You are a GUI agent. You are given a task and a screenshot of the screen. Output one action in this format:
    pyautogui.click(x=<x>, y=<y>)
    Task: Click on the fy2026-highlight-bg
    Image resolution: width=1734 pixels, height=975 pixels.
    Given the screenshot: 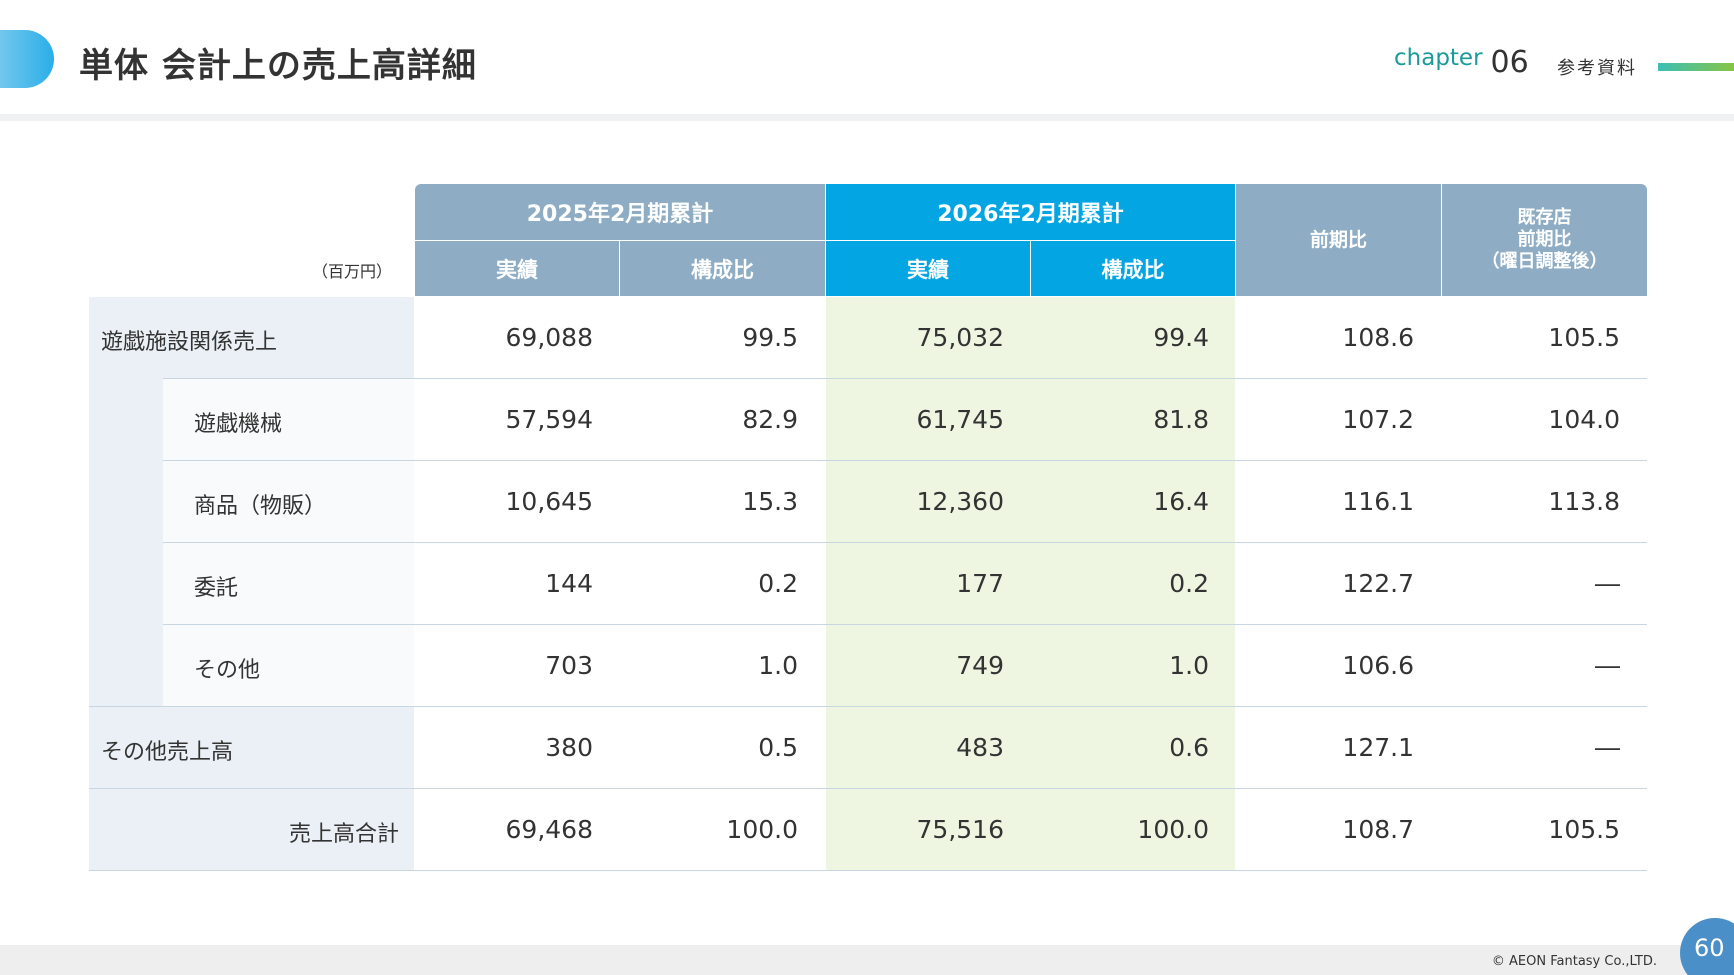 What is the action you would take?
    pyautogui.click(x=1030, y=584)
    